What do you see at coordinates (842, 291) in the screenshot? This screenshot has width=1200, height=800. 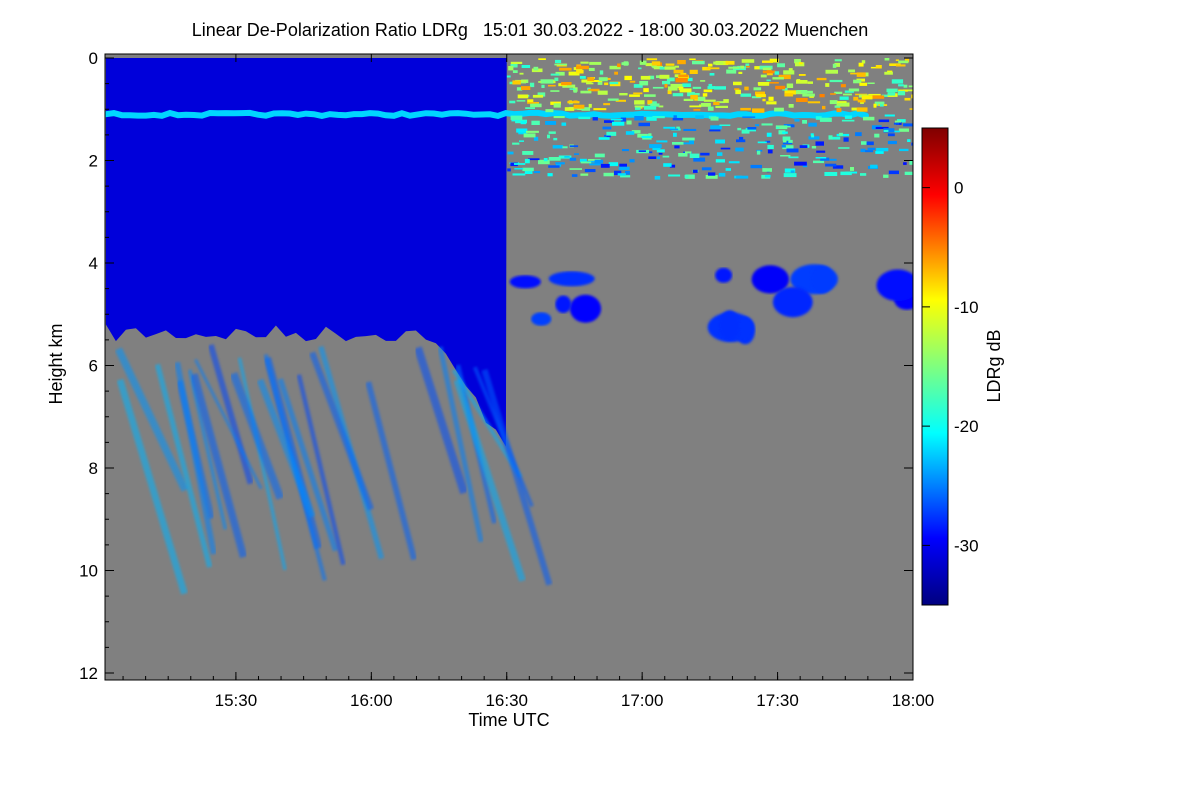 I see `feature-cirrus-patch` at bounding box center [842, 291].